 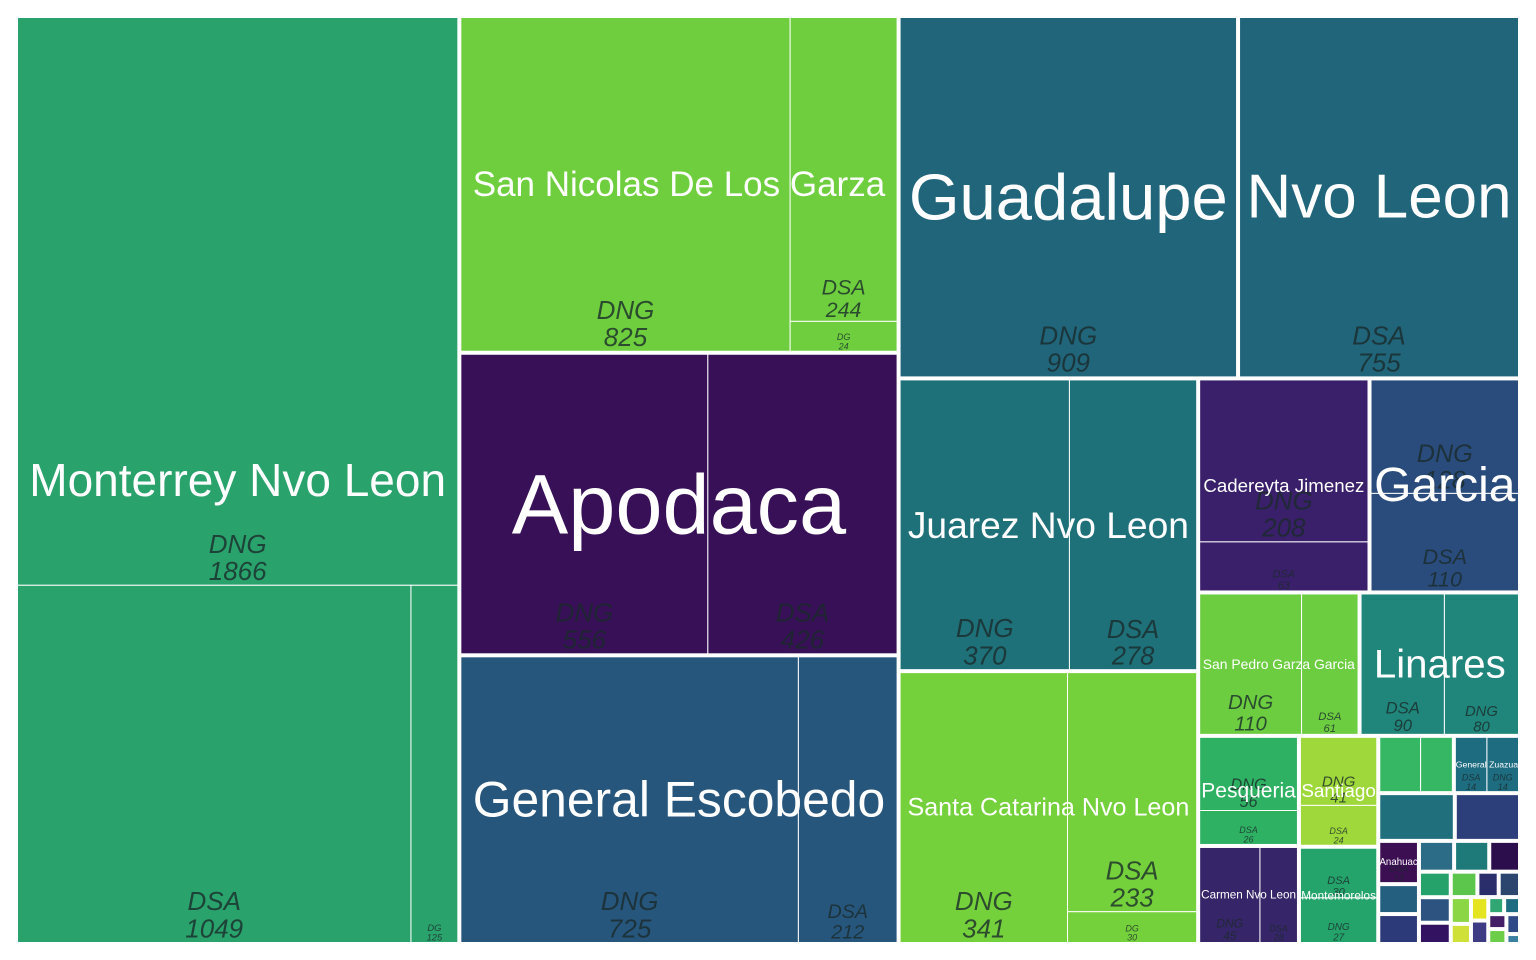 What do you see at coordinates (1048, 808) in the screenshot?
I see `group-label-santa-catarina-nvo-leon: Santa Catarina Nvo Leon` at bounding box center [1048, 808].